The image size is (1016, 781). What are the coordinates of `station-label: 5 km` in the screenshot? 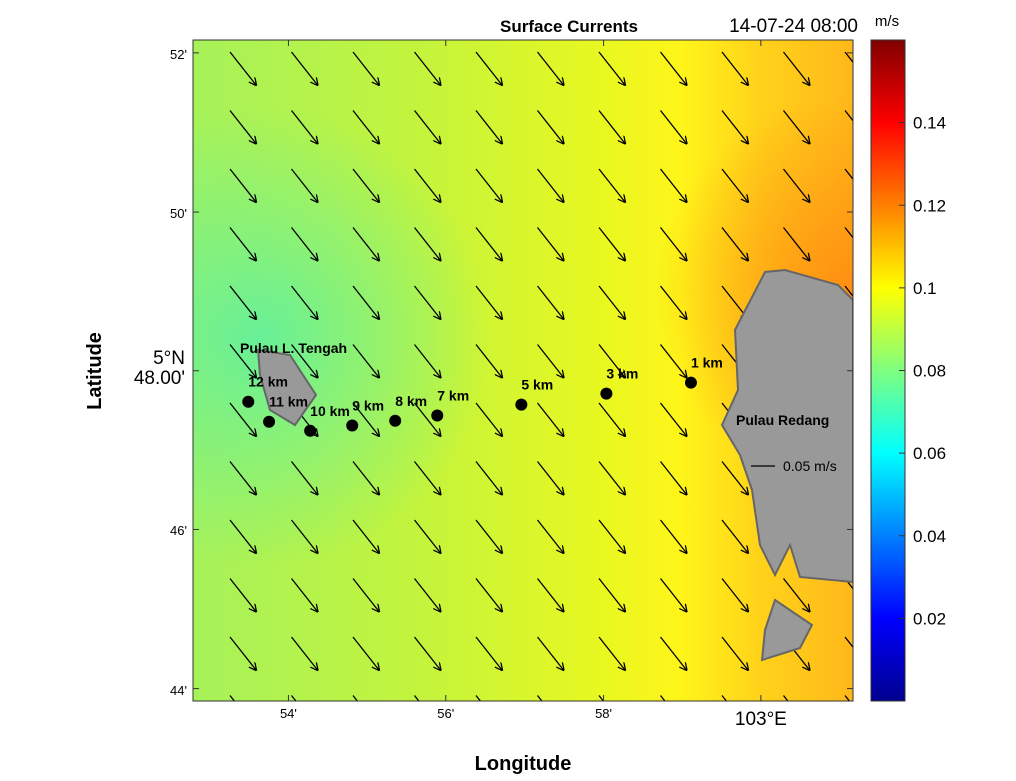 It's located at (537, 385).